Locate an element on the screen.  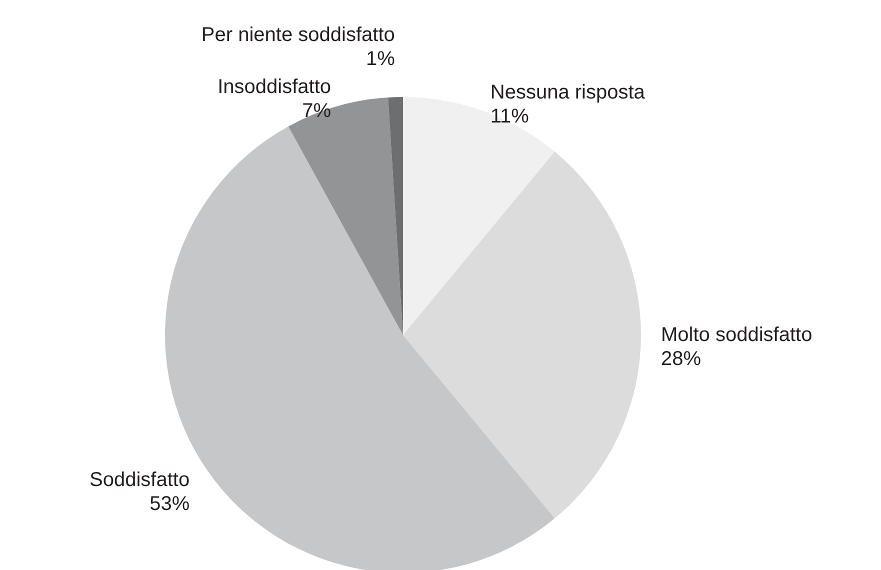
slice-label: Molto soddisfatto is located at coordinates (736, 335).